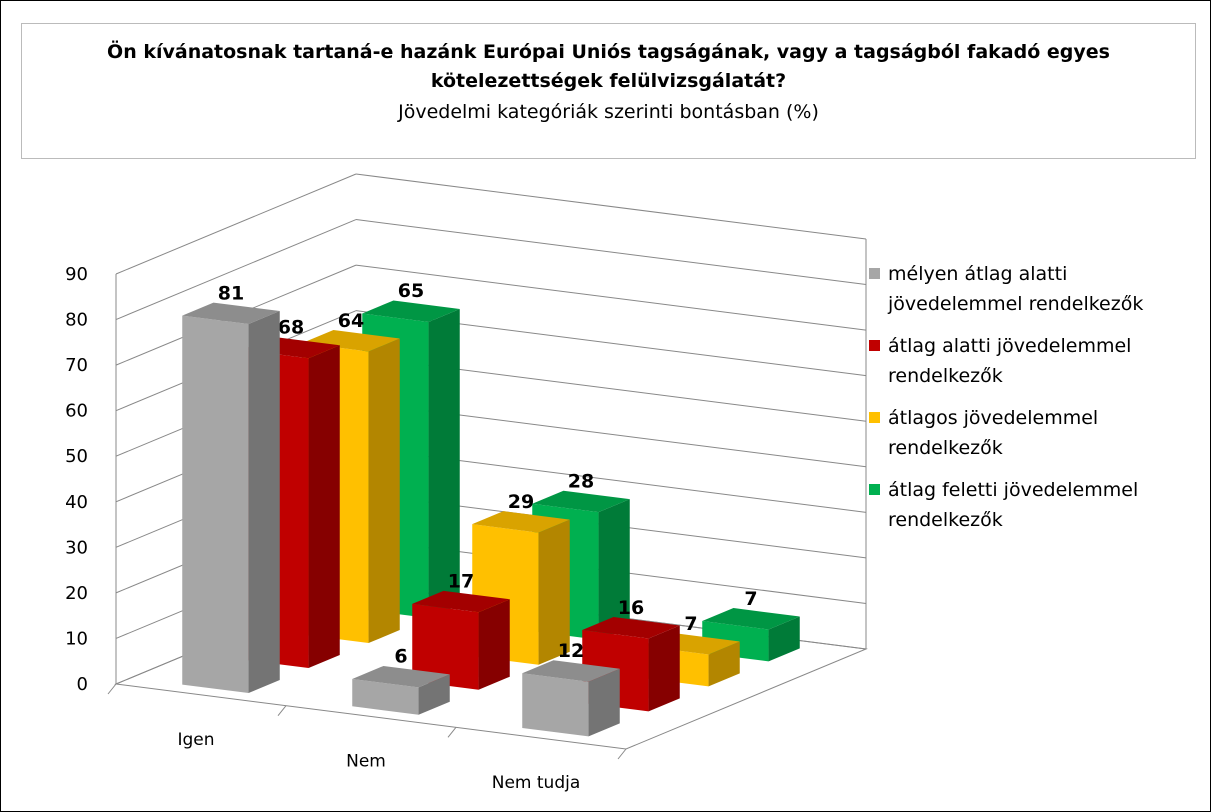 Image resolution: width=1211 pixels, height=812 pixels. Describe the element at coordinates (82, 684) in the screenshot. I see `y-tick-label: 0` at that location.